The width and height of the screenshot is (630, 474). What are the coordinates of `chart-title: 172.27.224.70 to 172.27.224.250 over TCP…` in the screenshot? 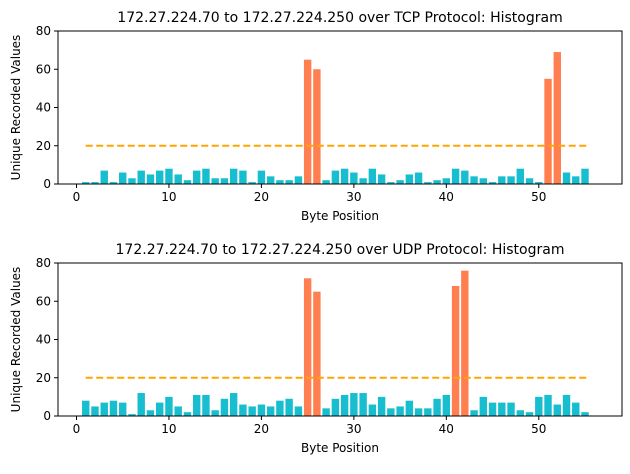 It's located at (339, 18).